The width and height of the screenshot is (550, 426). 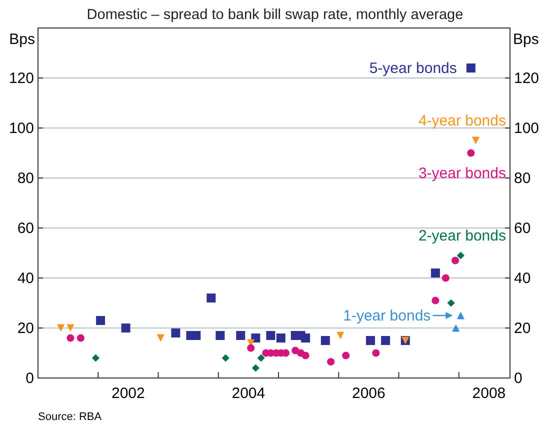 I want to click on x-tick-label: 2006, so click(x=369, y=393).